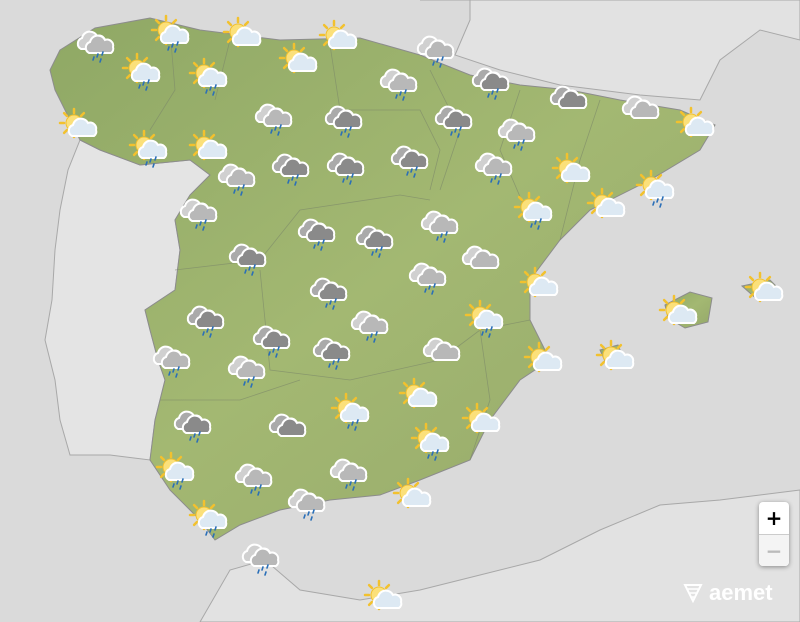  Describe the element at coordinates (741, 592) in the screenshot. I see `aemet-logo-text: aemet` at that location.